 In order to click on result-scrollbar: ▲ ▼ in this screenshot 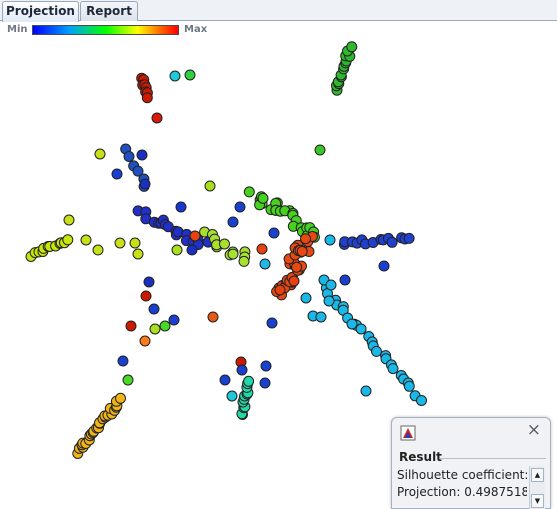, I will do `click(537, 487)`.